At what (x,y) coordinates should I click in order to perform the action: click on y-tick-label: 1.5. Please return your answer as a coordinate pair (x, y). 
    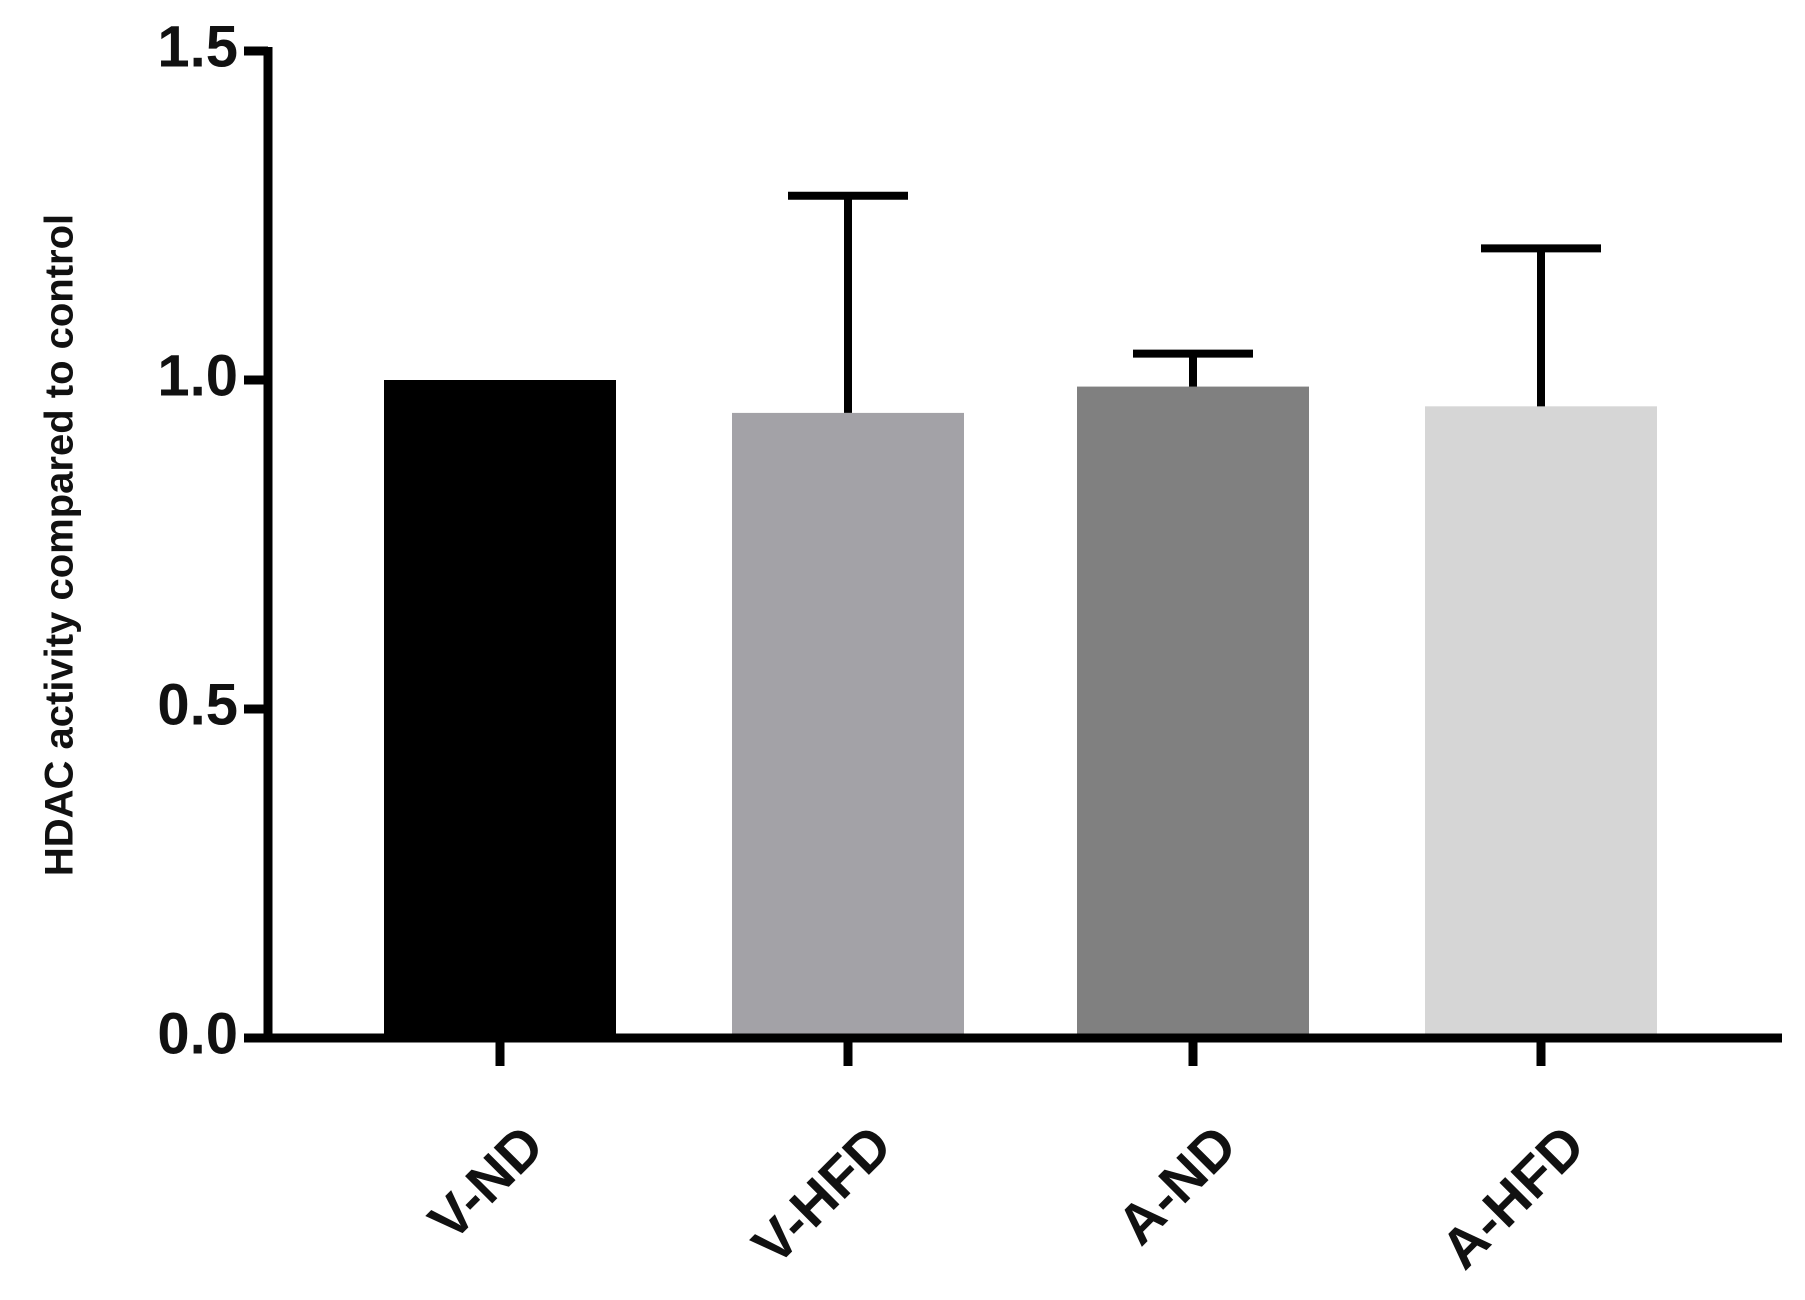
    Looking at the image, I should click on (197, 46).